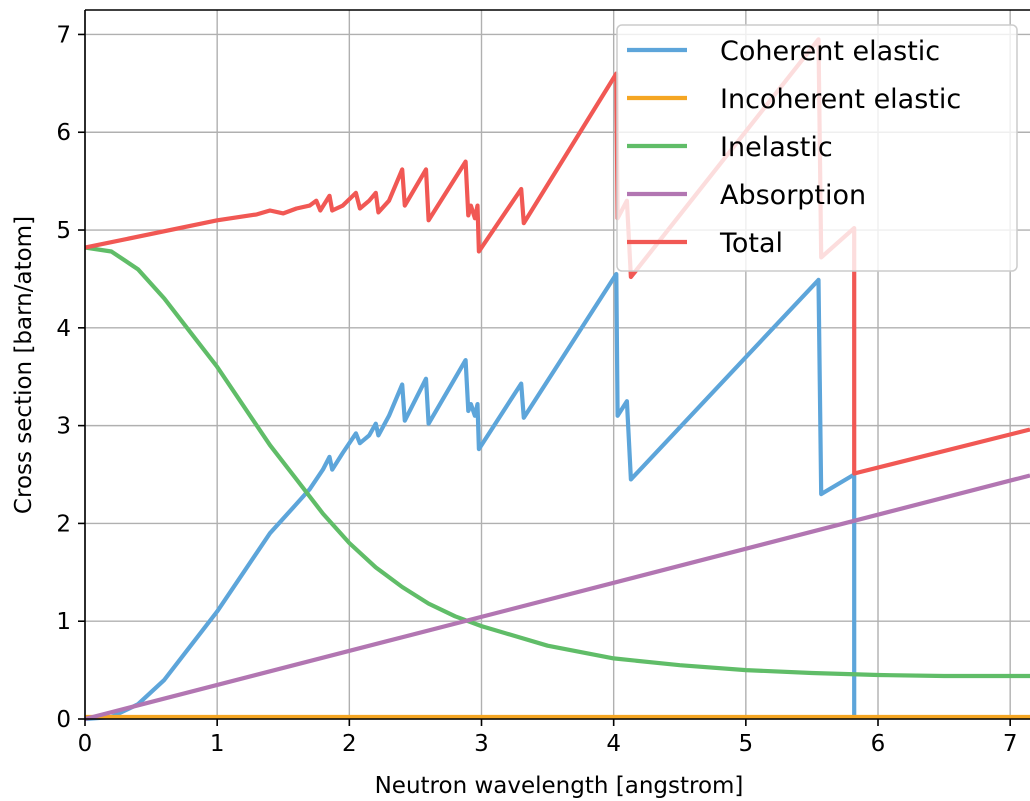 The image size is (1030, 801). I want to click on legend-label-3: Absorption, so click(793, 195).